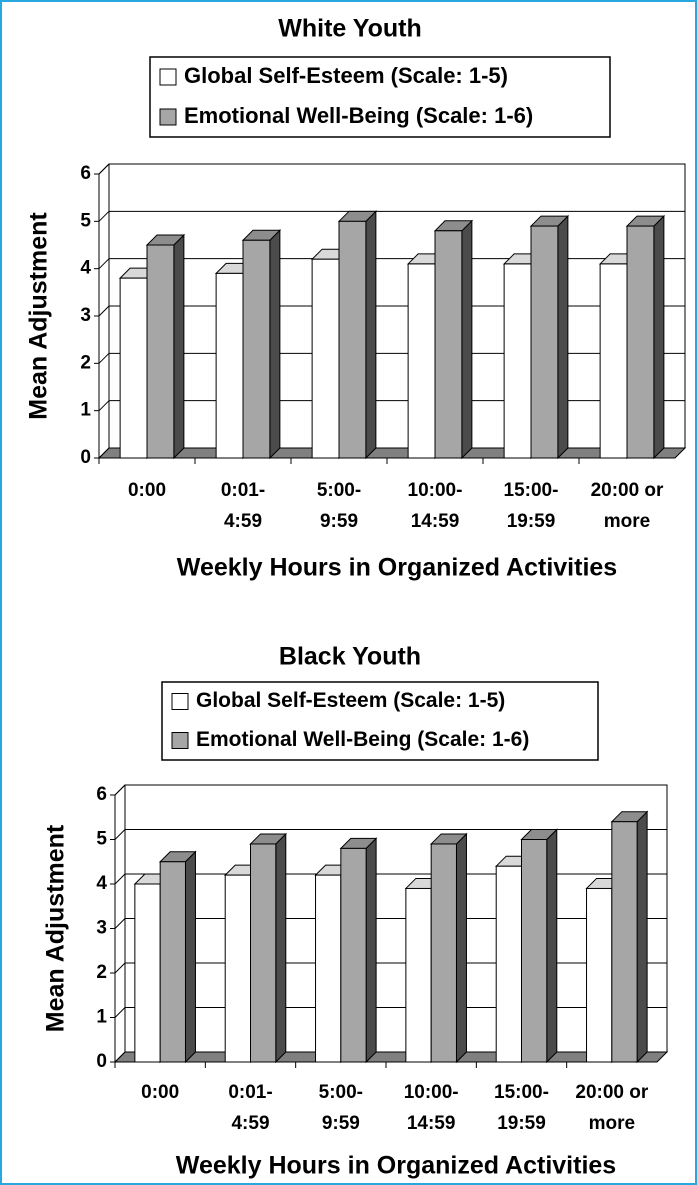 The image size is (697, 1185). What do you see at coordinates (101, 928) in the screenshot?
I see `y-tick-label: 3` at bounding box center [101, 928].